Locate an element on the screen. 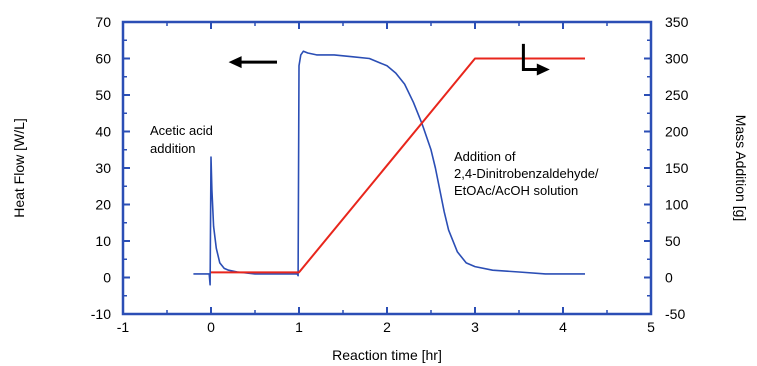 The height and width of the screenshot is (366, 757). x-tick-label: 5 is located at coordinates (651, 327).